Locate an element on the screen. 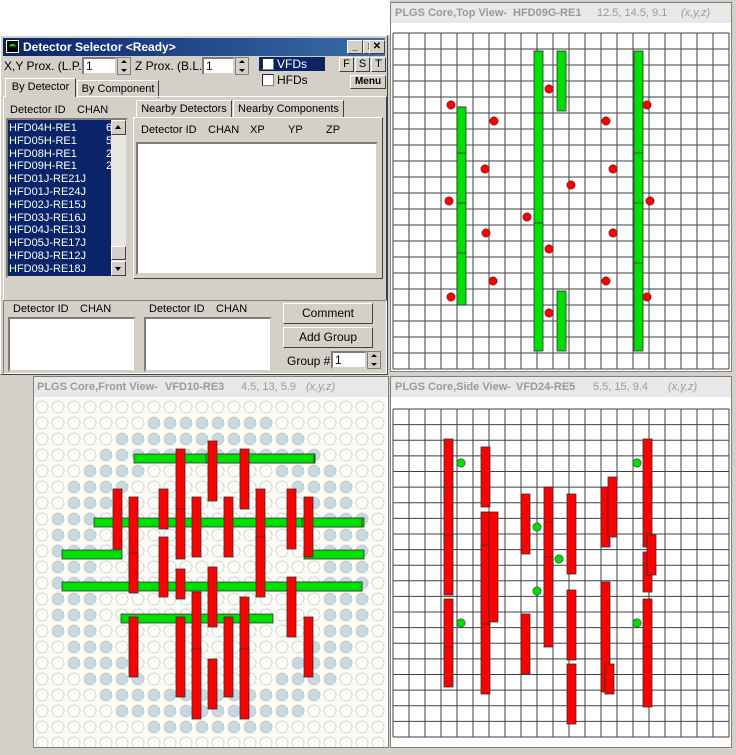 This screenshot has width=736, height=755. vfds-checkbox is located at coordinates (268, 64).